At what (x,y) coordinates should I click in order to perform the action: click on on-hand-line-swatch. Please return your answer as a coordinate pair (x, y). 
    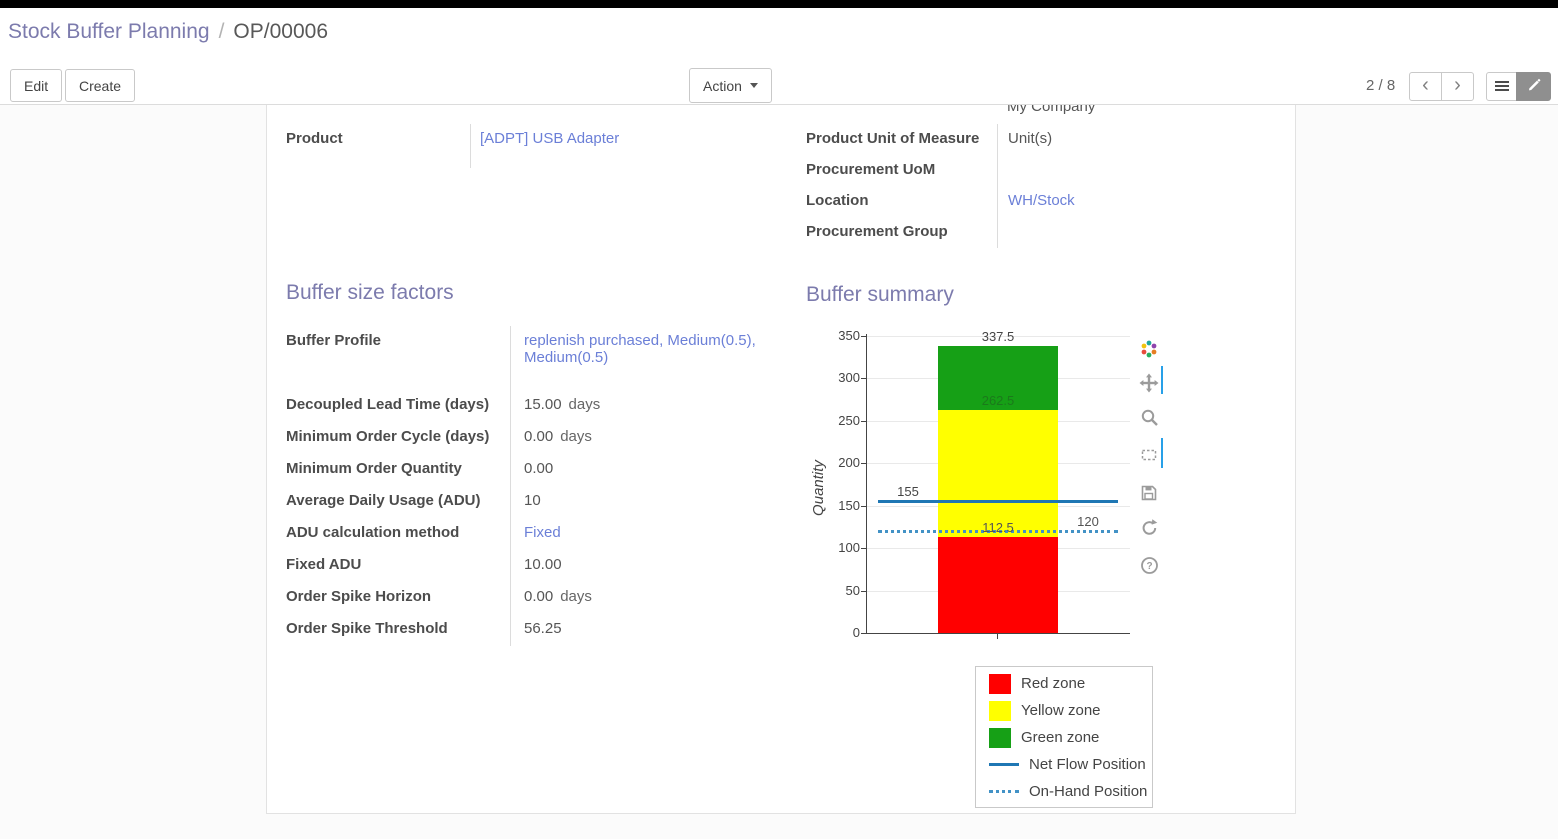
    Looking at the image, I should click on (1004, 791).